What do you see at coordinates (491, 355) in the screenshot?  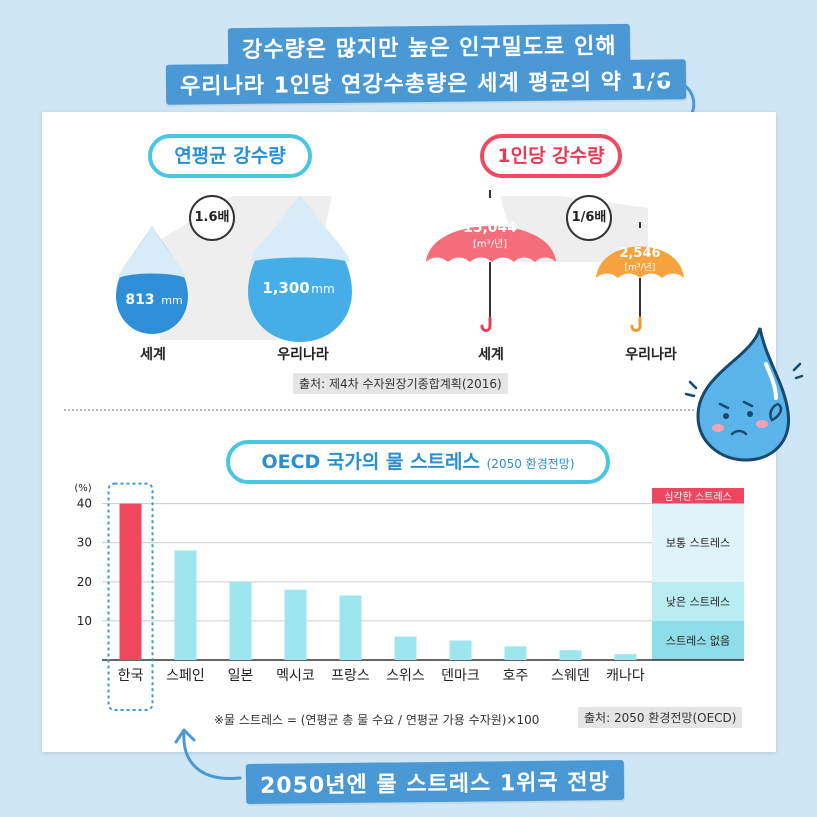 I see `world-umbrella-label: 세계` at bounding box center [491, 355].